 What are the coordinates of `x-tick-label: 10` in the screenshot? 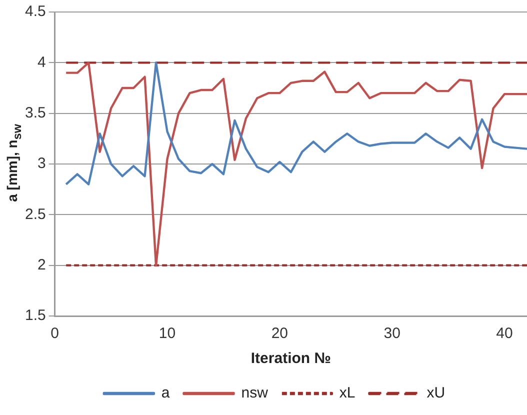 It's located at (167, 333).